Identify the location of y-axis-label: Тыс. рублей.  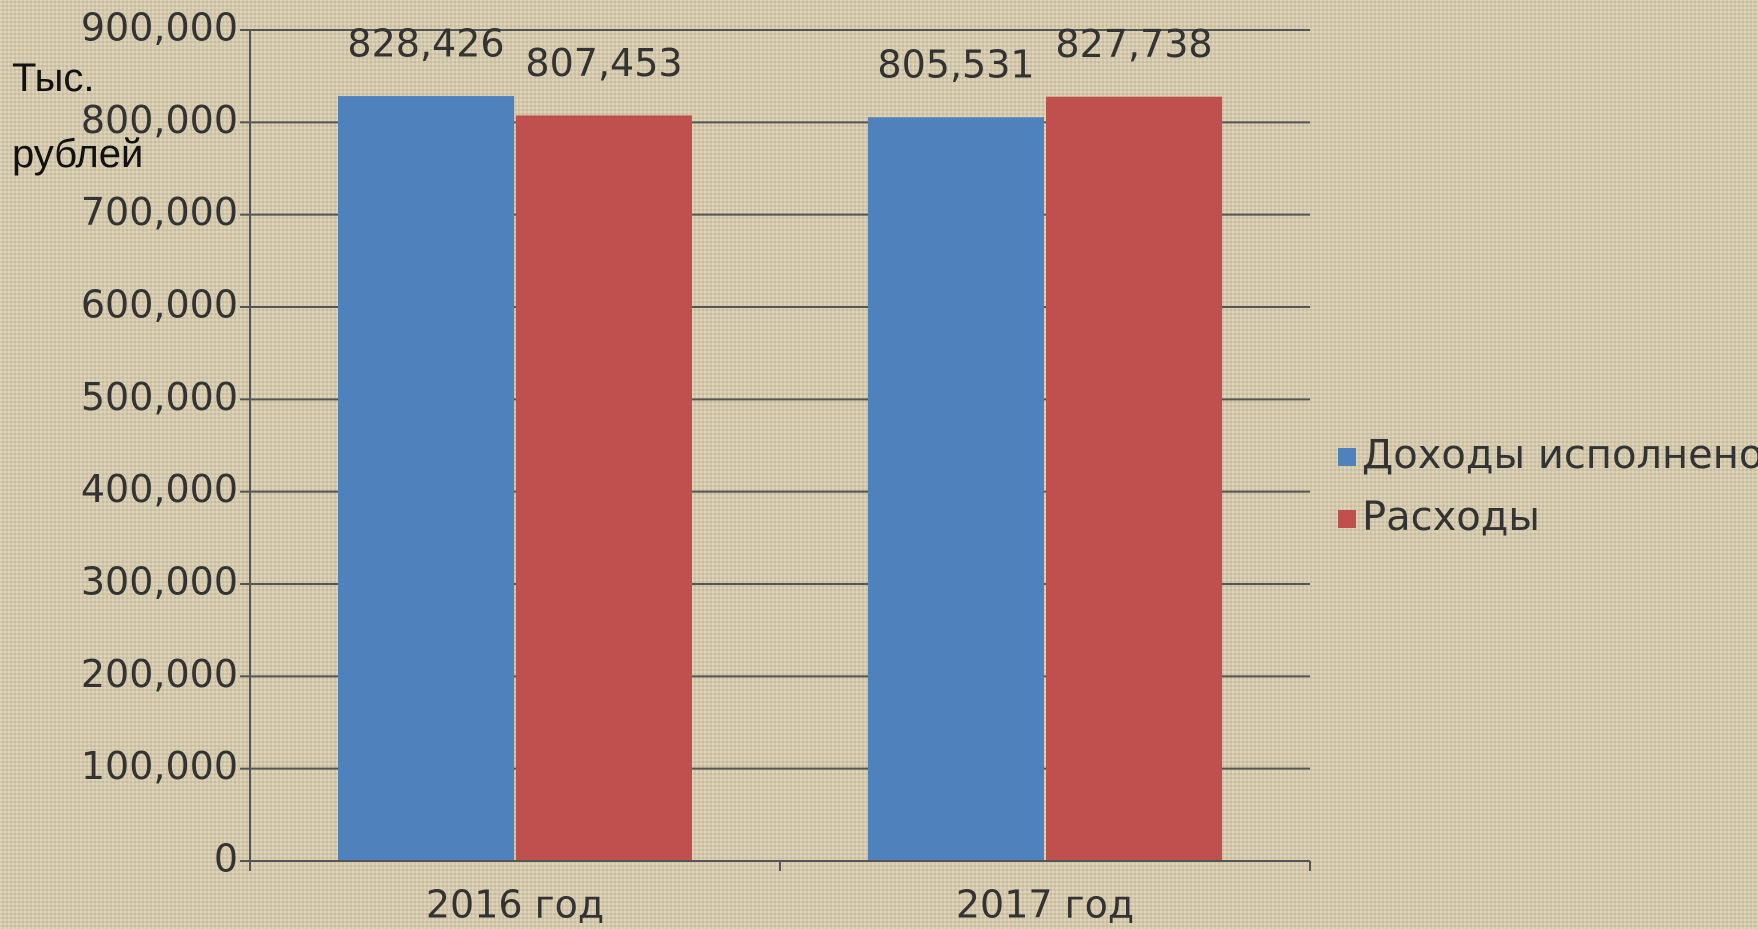
(78, 116).